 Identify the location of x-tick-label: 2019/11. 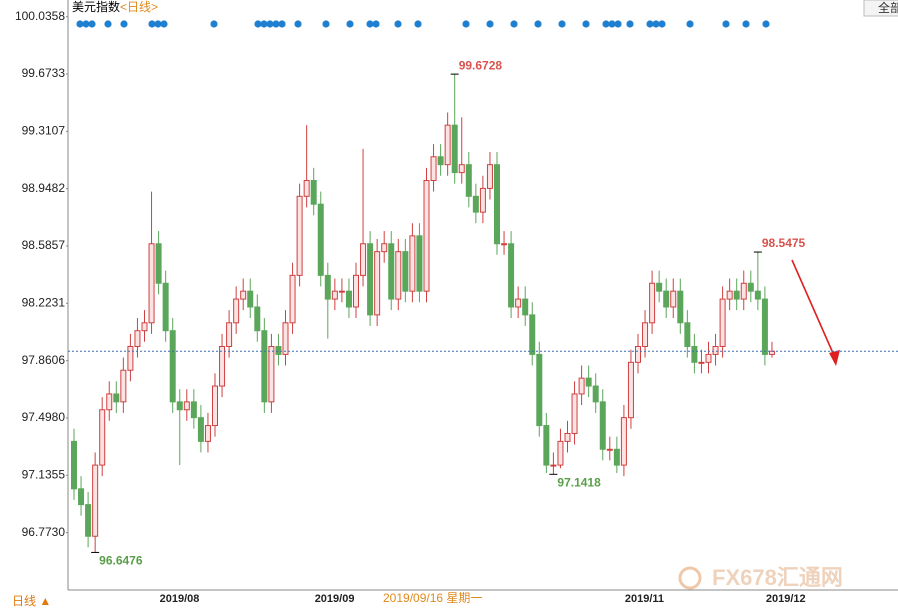
(644, 599).